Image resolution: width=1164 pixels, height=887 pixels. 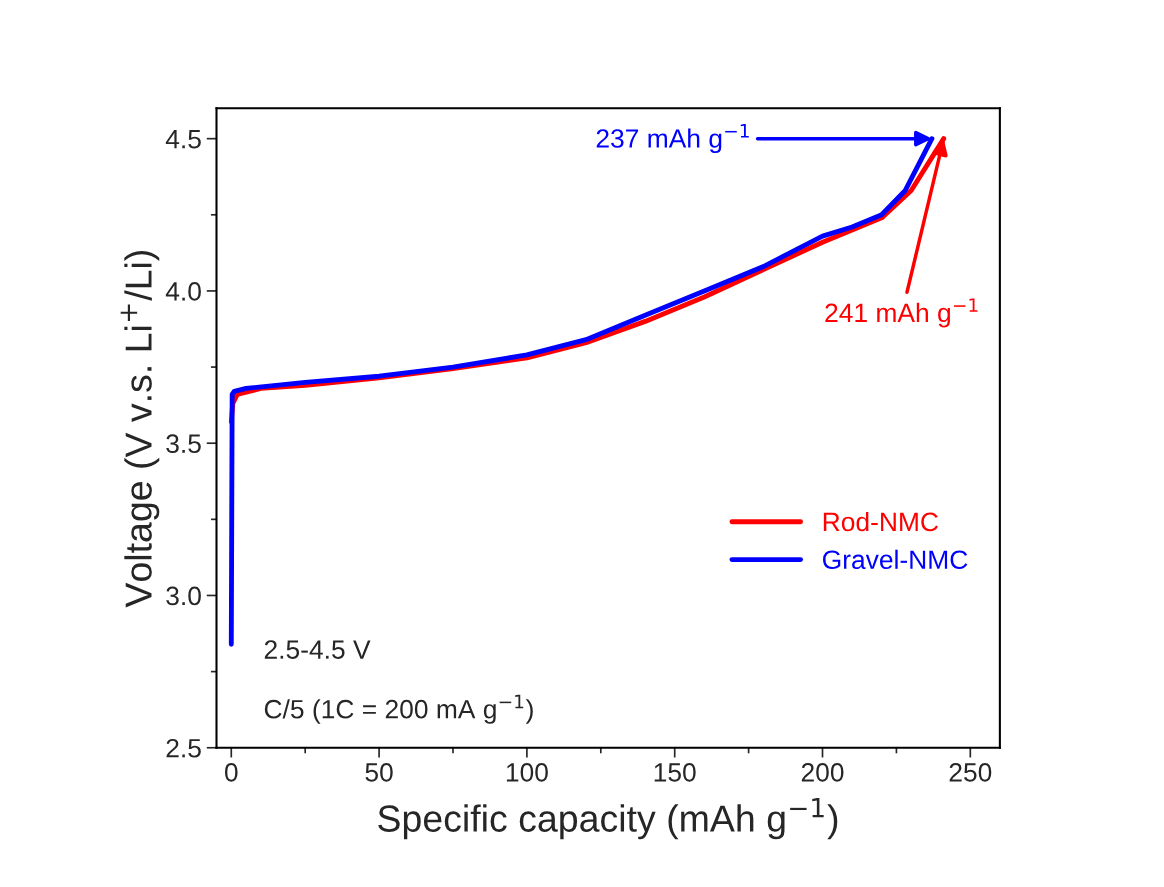 I want to click on y-tick-label: 3.0, so click(x=183, y=596).